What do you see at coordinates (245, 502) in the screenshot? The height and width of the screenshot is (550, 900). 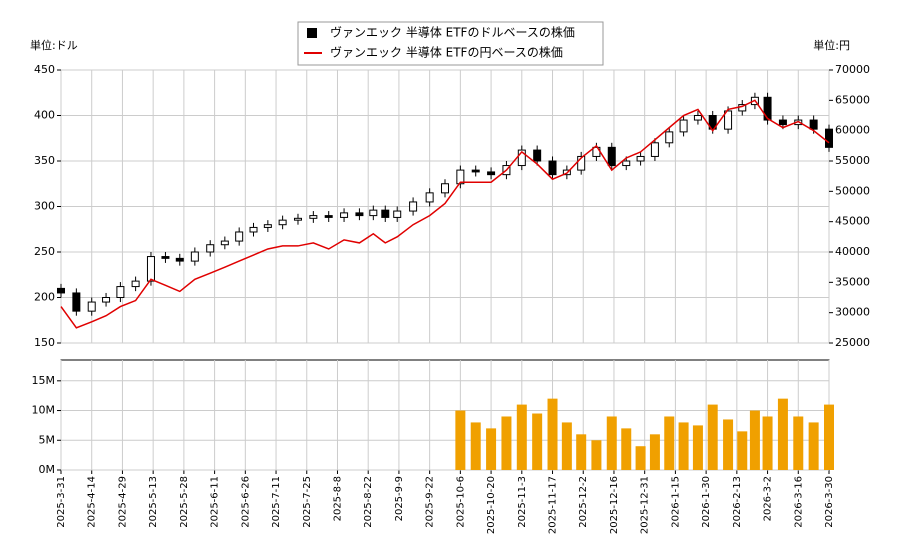 I see `x-tick-label: 2025-6-26` at bounding box center [245, 502].